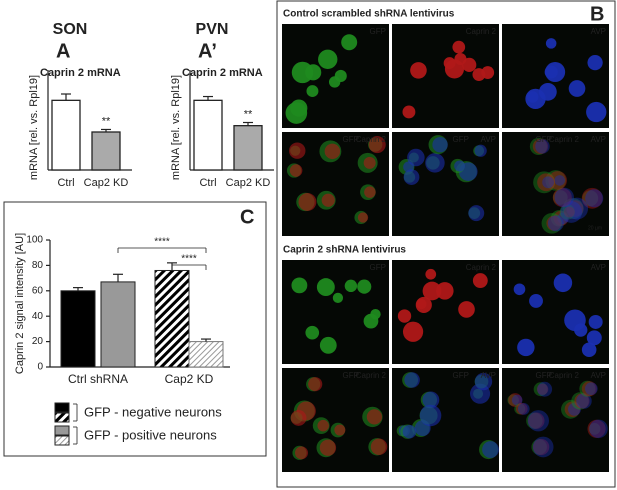 Image resolution: width=617 pixels, height=490 pixels. Describe the element at coordinates (34, 240) in the screenshot. I see `y-tick-label: 100` at that location.